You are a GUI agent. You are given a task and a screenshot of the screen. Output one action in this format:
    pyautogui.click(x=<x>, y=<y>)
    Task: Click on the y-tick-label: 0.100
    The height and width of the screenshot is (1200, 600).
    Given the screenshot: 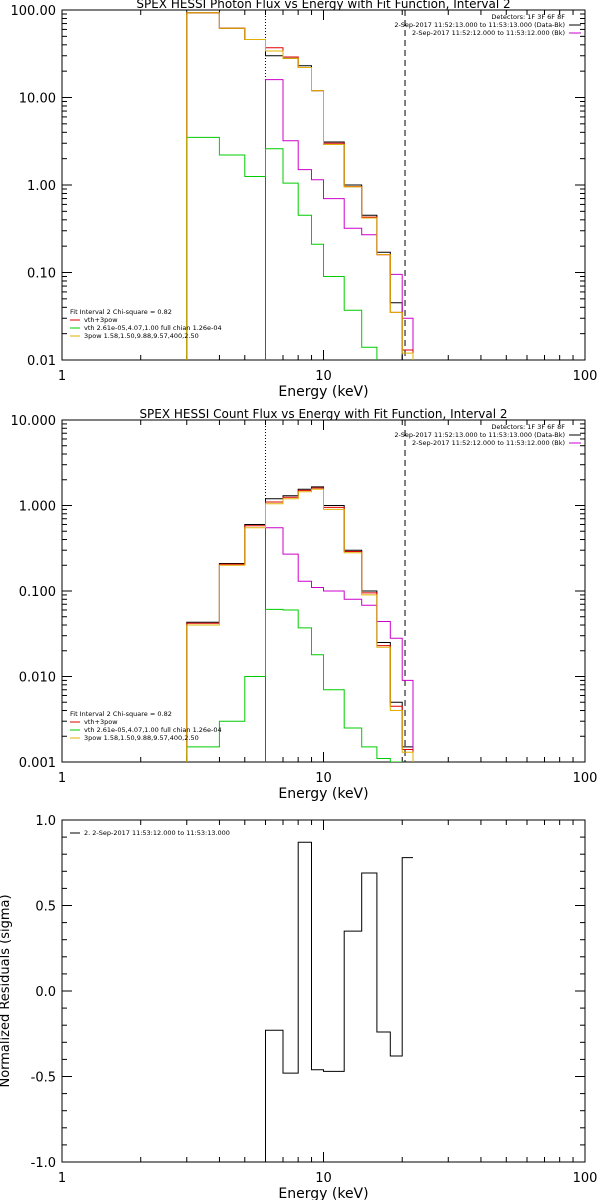 What is the action you would take?
    pyautogui.click(x=37, y=592)
    